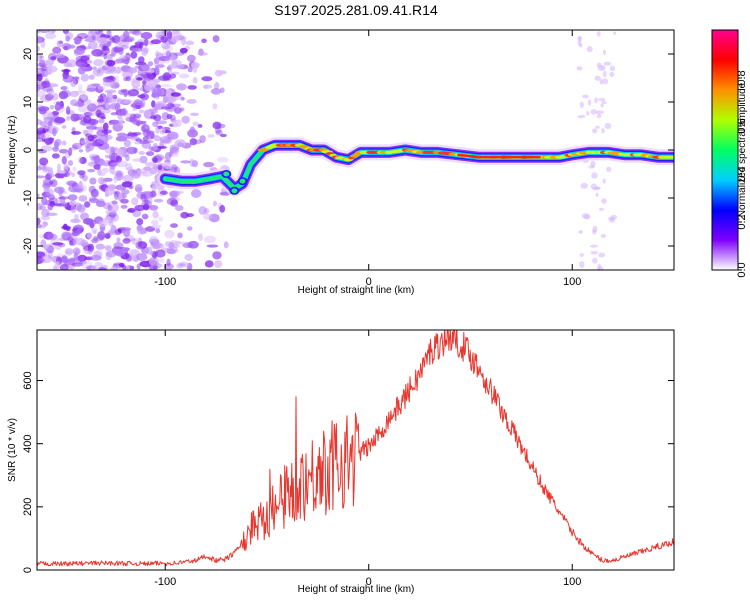 This screenshot has width=750, height=600. What do you see at coordinates (28, 246) in the screenshot?
I see `y-tick-label: -20` at bounding box center [28, 246].